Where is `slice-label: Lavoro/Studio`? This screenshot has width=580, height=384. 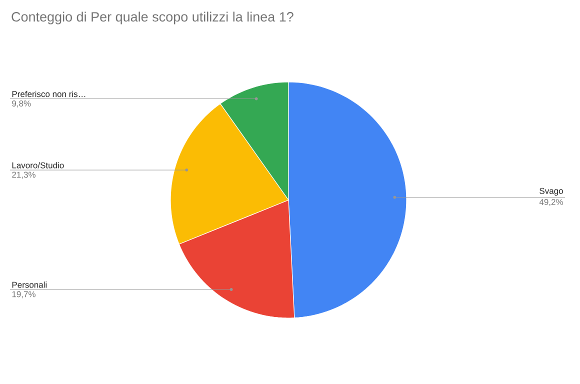
slice-label: Lavoro/Studio is located at coordinates (38, 165).